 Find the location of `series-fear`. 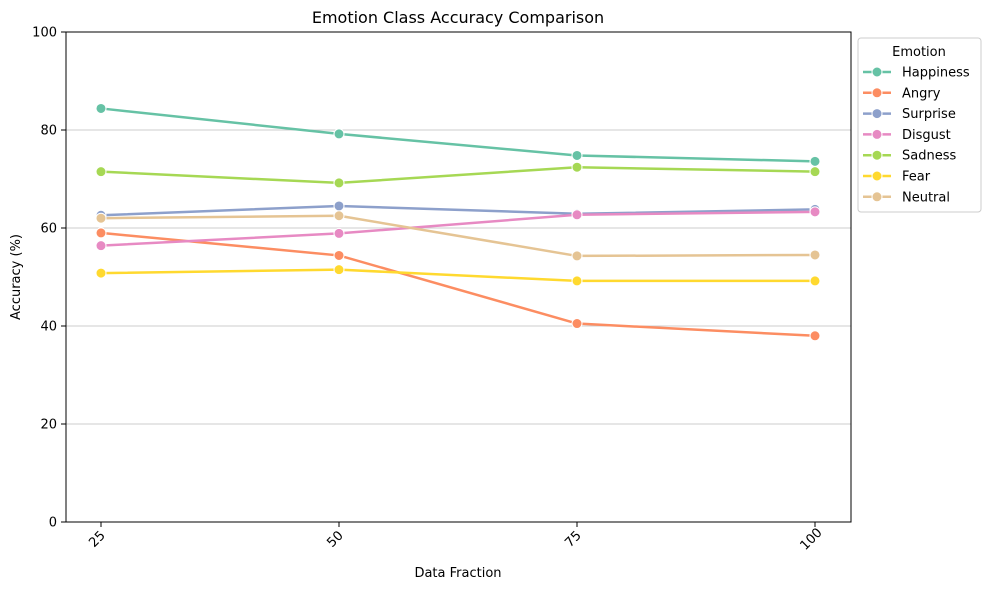

series-fear is located at coordinates (458, 275).